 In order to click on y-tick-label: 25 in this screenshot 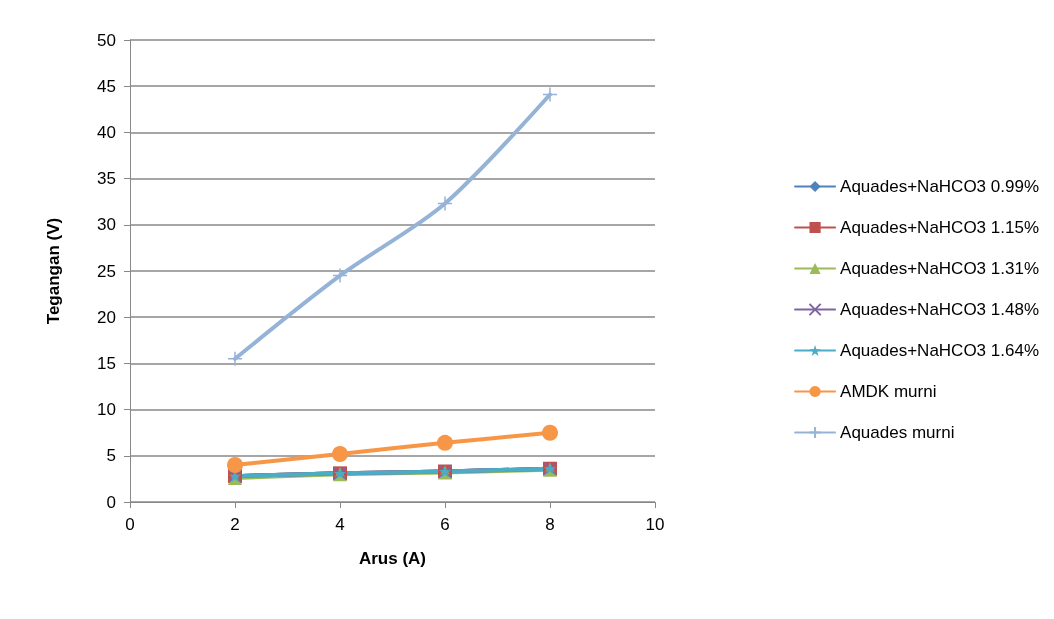, I will do `click(106, 271)`.